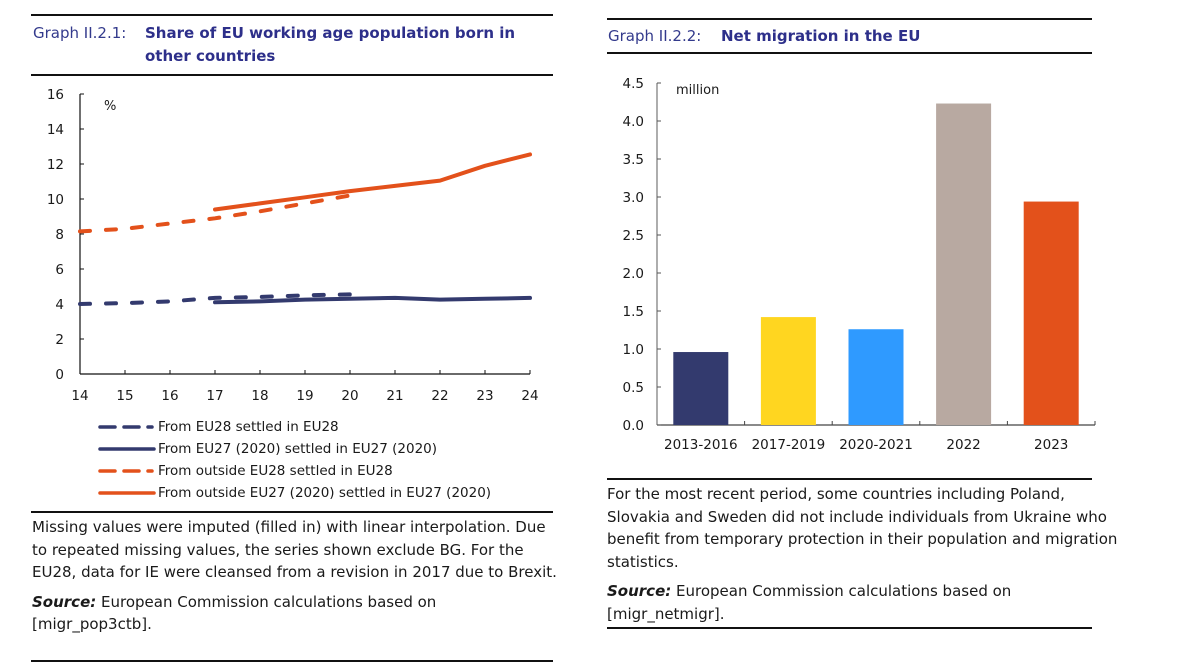  What do you see at coordinates (59, 270) in the screenshot?
I see `y-tick-label: 6` at bounding box center [59, 270].